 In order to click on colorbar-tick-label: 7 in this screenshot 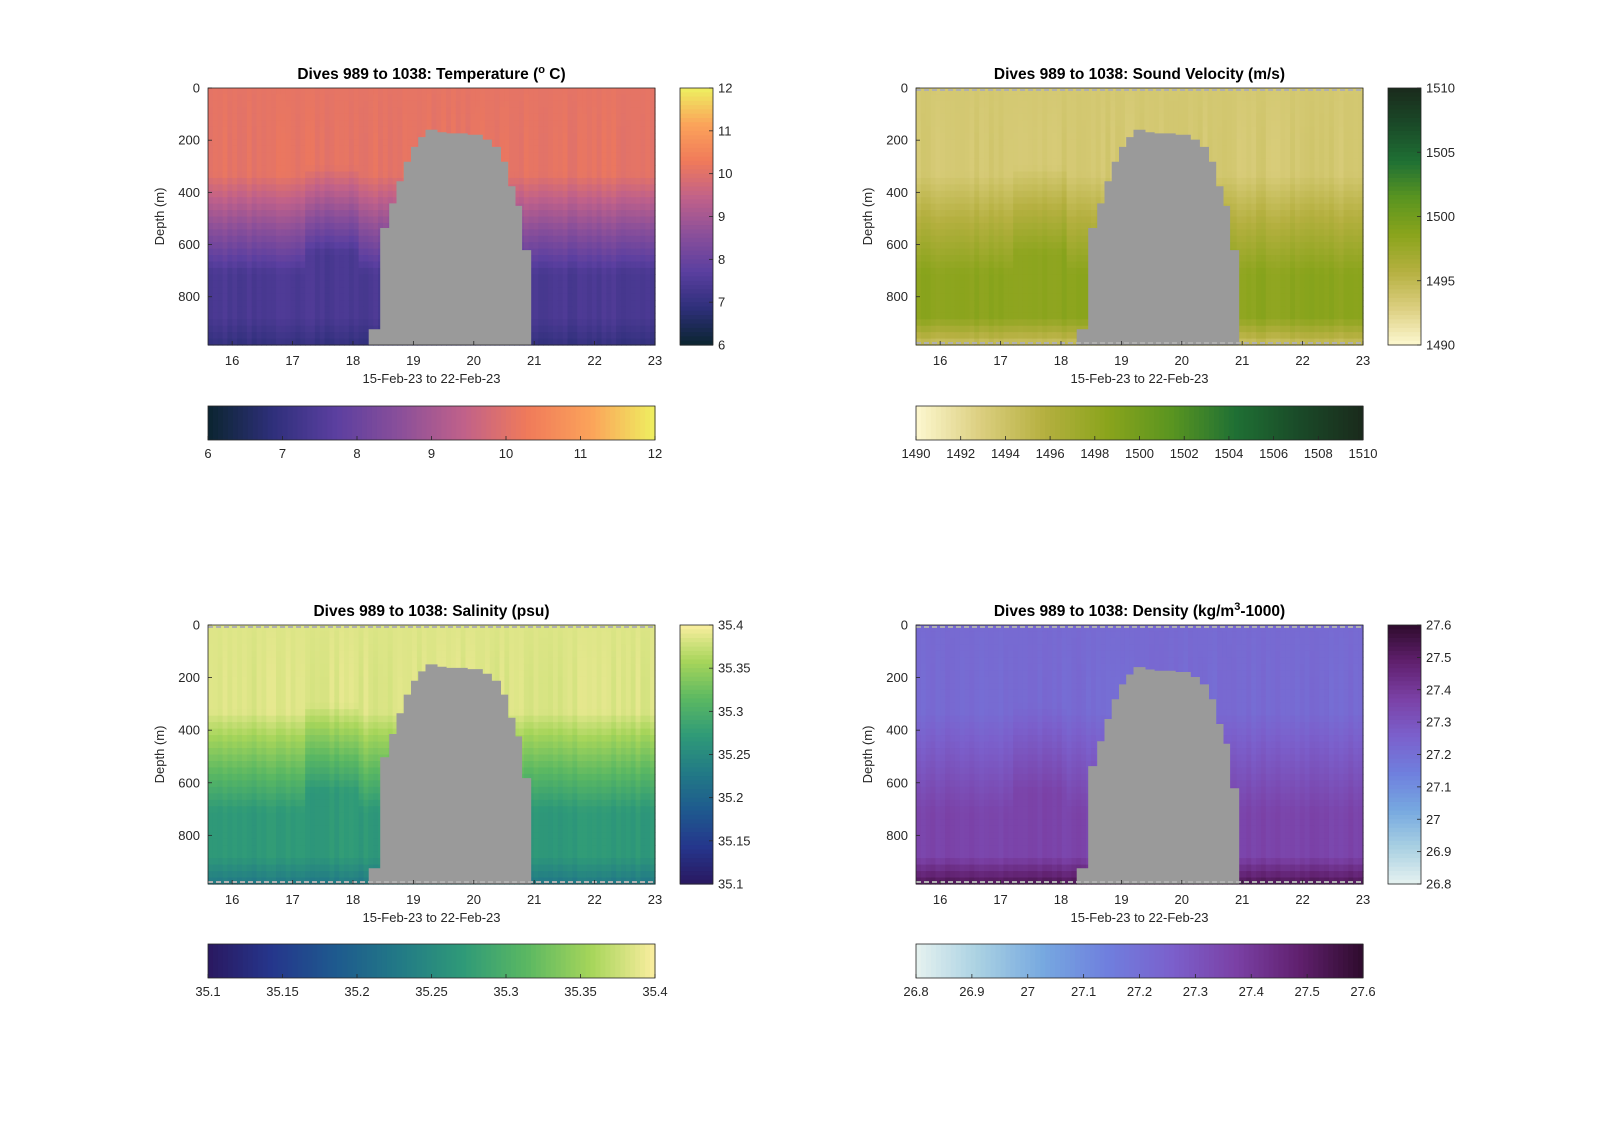, I will do `click(282, 453)`.